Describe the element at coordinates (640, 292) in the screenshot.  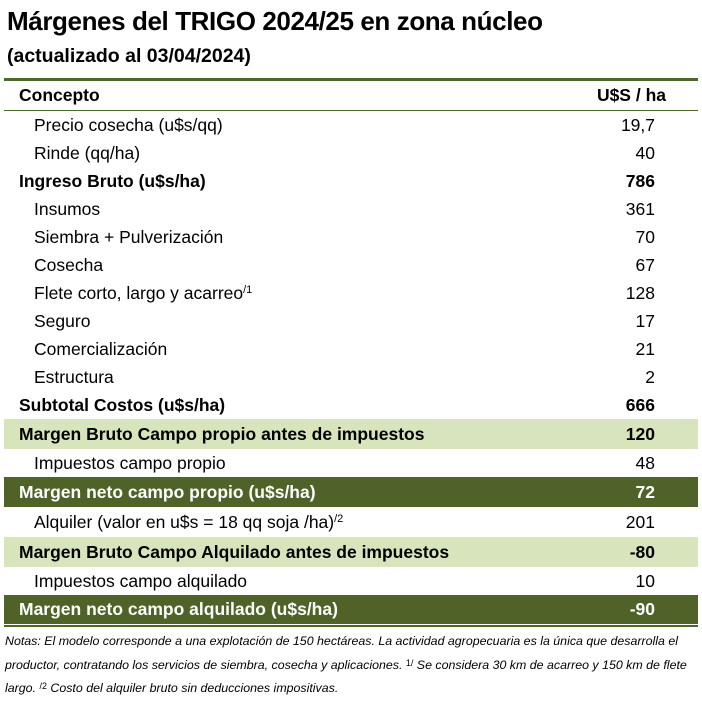
I see `row-value: 128` at that location.